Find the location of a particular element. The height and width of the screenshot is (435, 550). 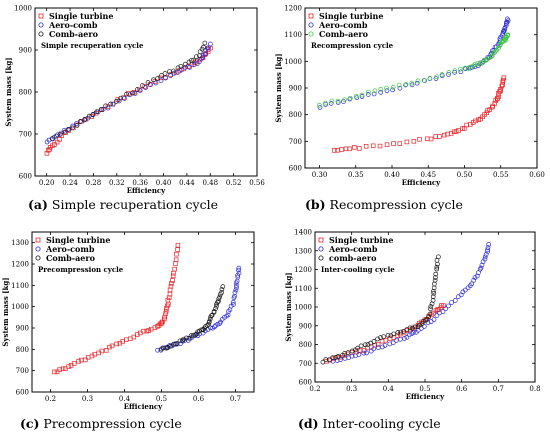

x-axis-label: Efficiency is located at coordinates (143, 406).